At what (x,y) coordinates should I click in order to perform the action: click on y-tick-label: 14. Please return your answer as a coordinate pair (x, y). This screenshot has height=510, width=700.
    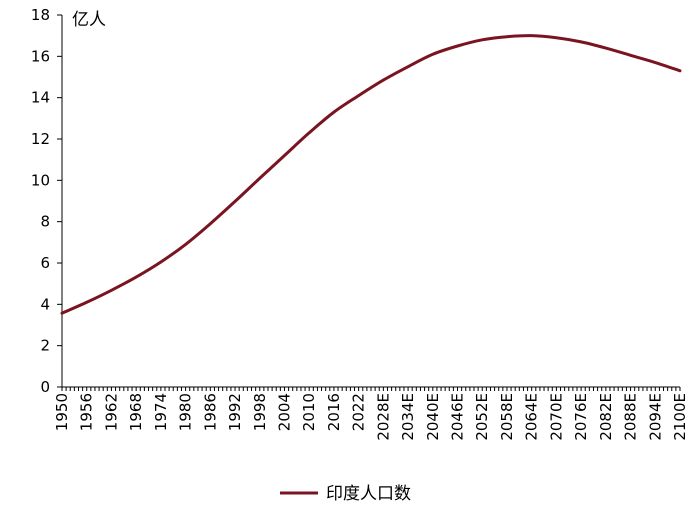
    Looking at the image, I should click on (40, 98).